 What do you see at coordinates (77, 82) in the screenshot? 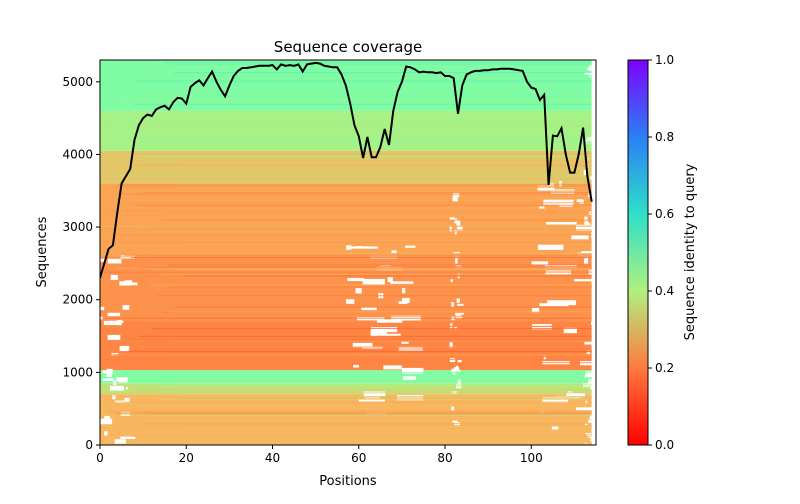
I see `y-tick-label: 5000` at bounding box center [77, 82].